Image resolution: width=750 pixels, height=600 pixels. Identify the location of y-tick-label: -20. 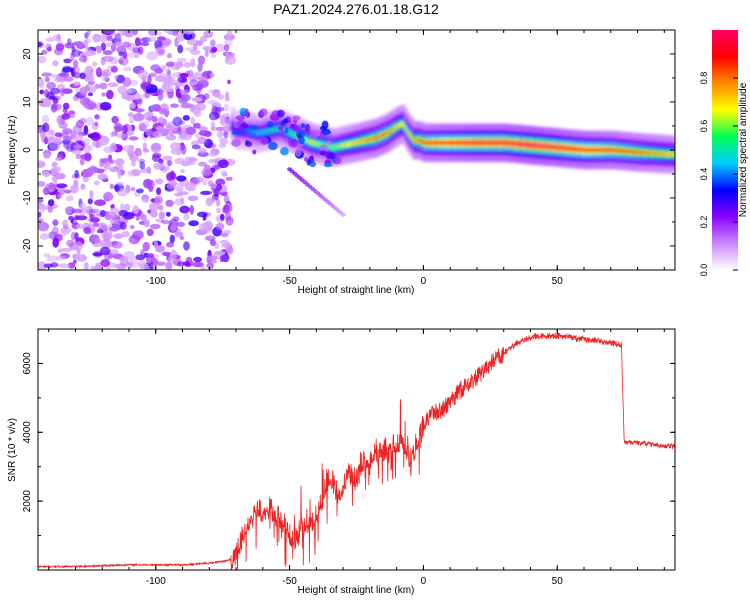
(27, 245).